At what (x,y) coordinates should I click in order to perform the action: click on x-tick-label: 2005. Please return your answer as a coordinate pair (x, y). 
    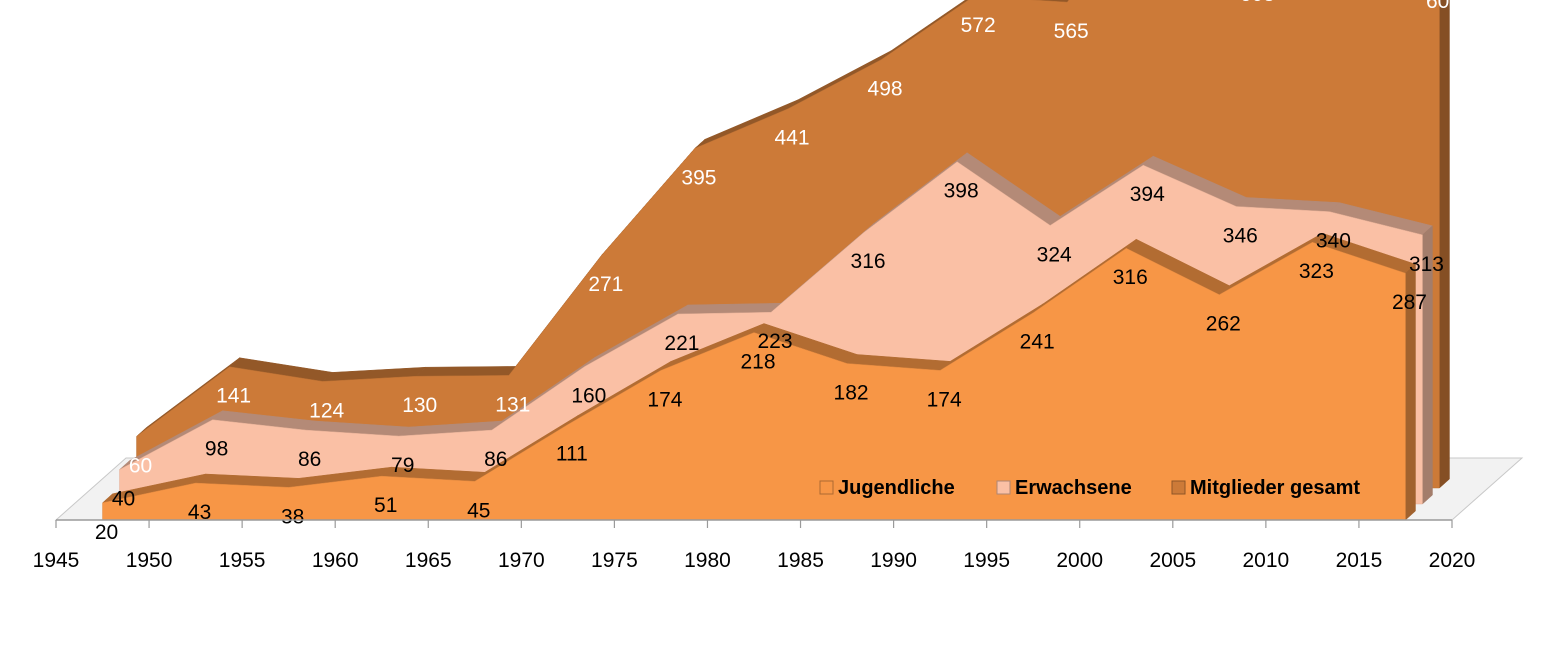
    Looking at the image, I should click on (1172, 560).